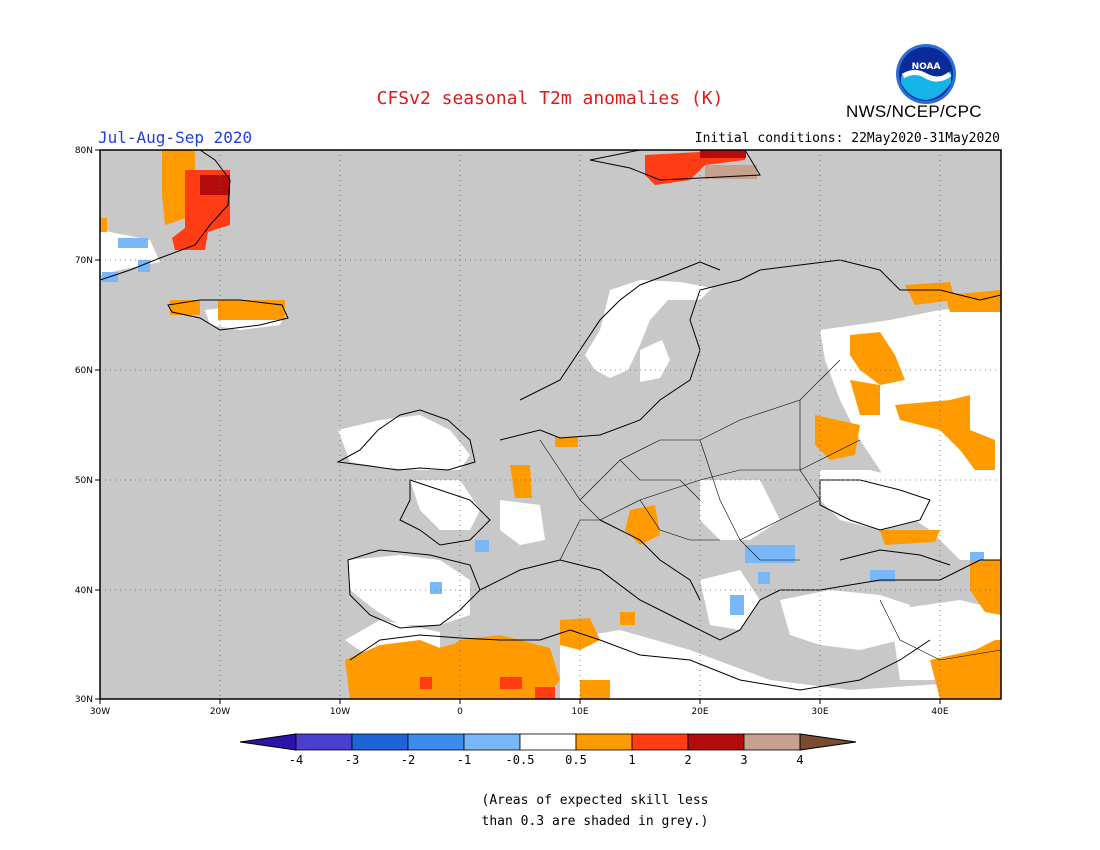  What do you see at coordinates (595, 821) in the screenshot?
I see `skill-note-line2: than 0.3 are shaded in grey.)` at bounding box center [595, 821].